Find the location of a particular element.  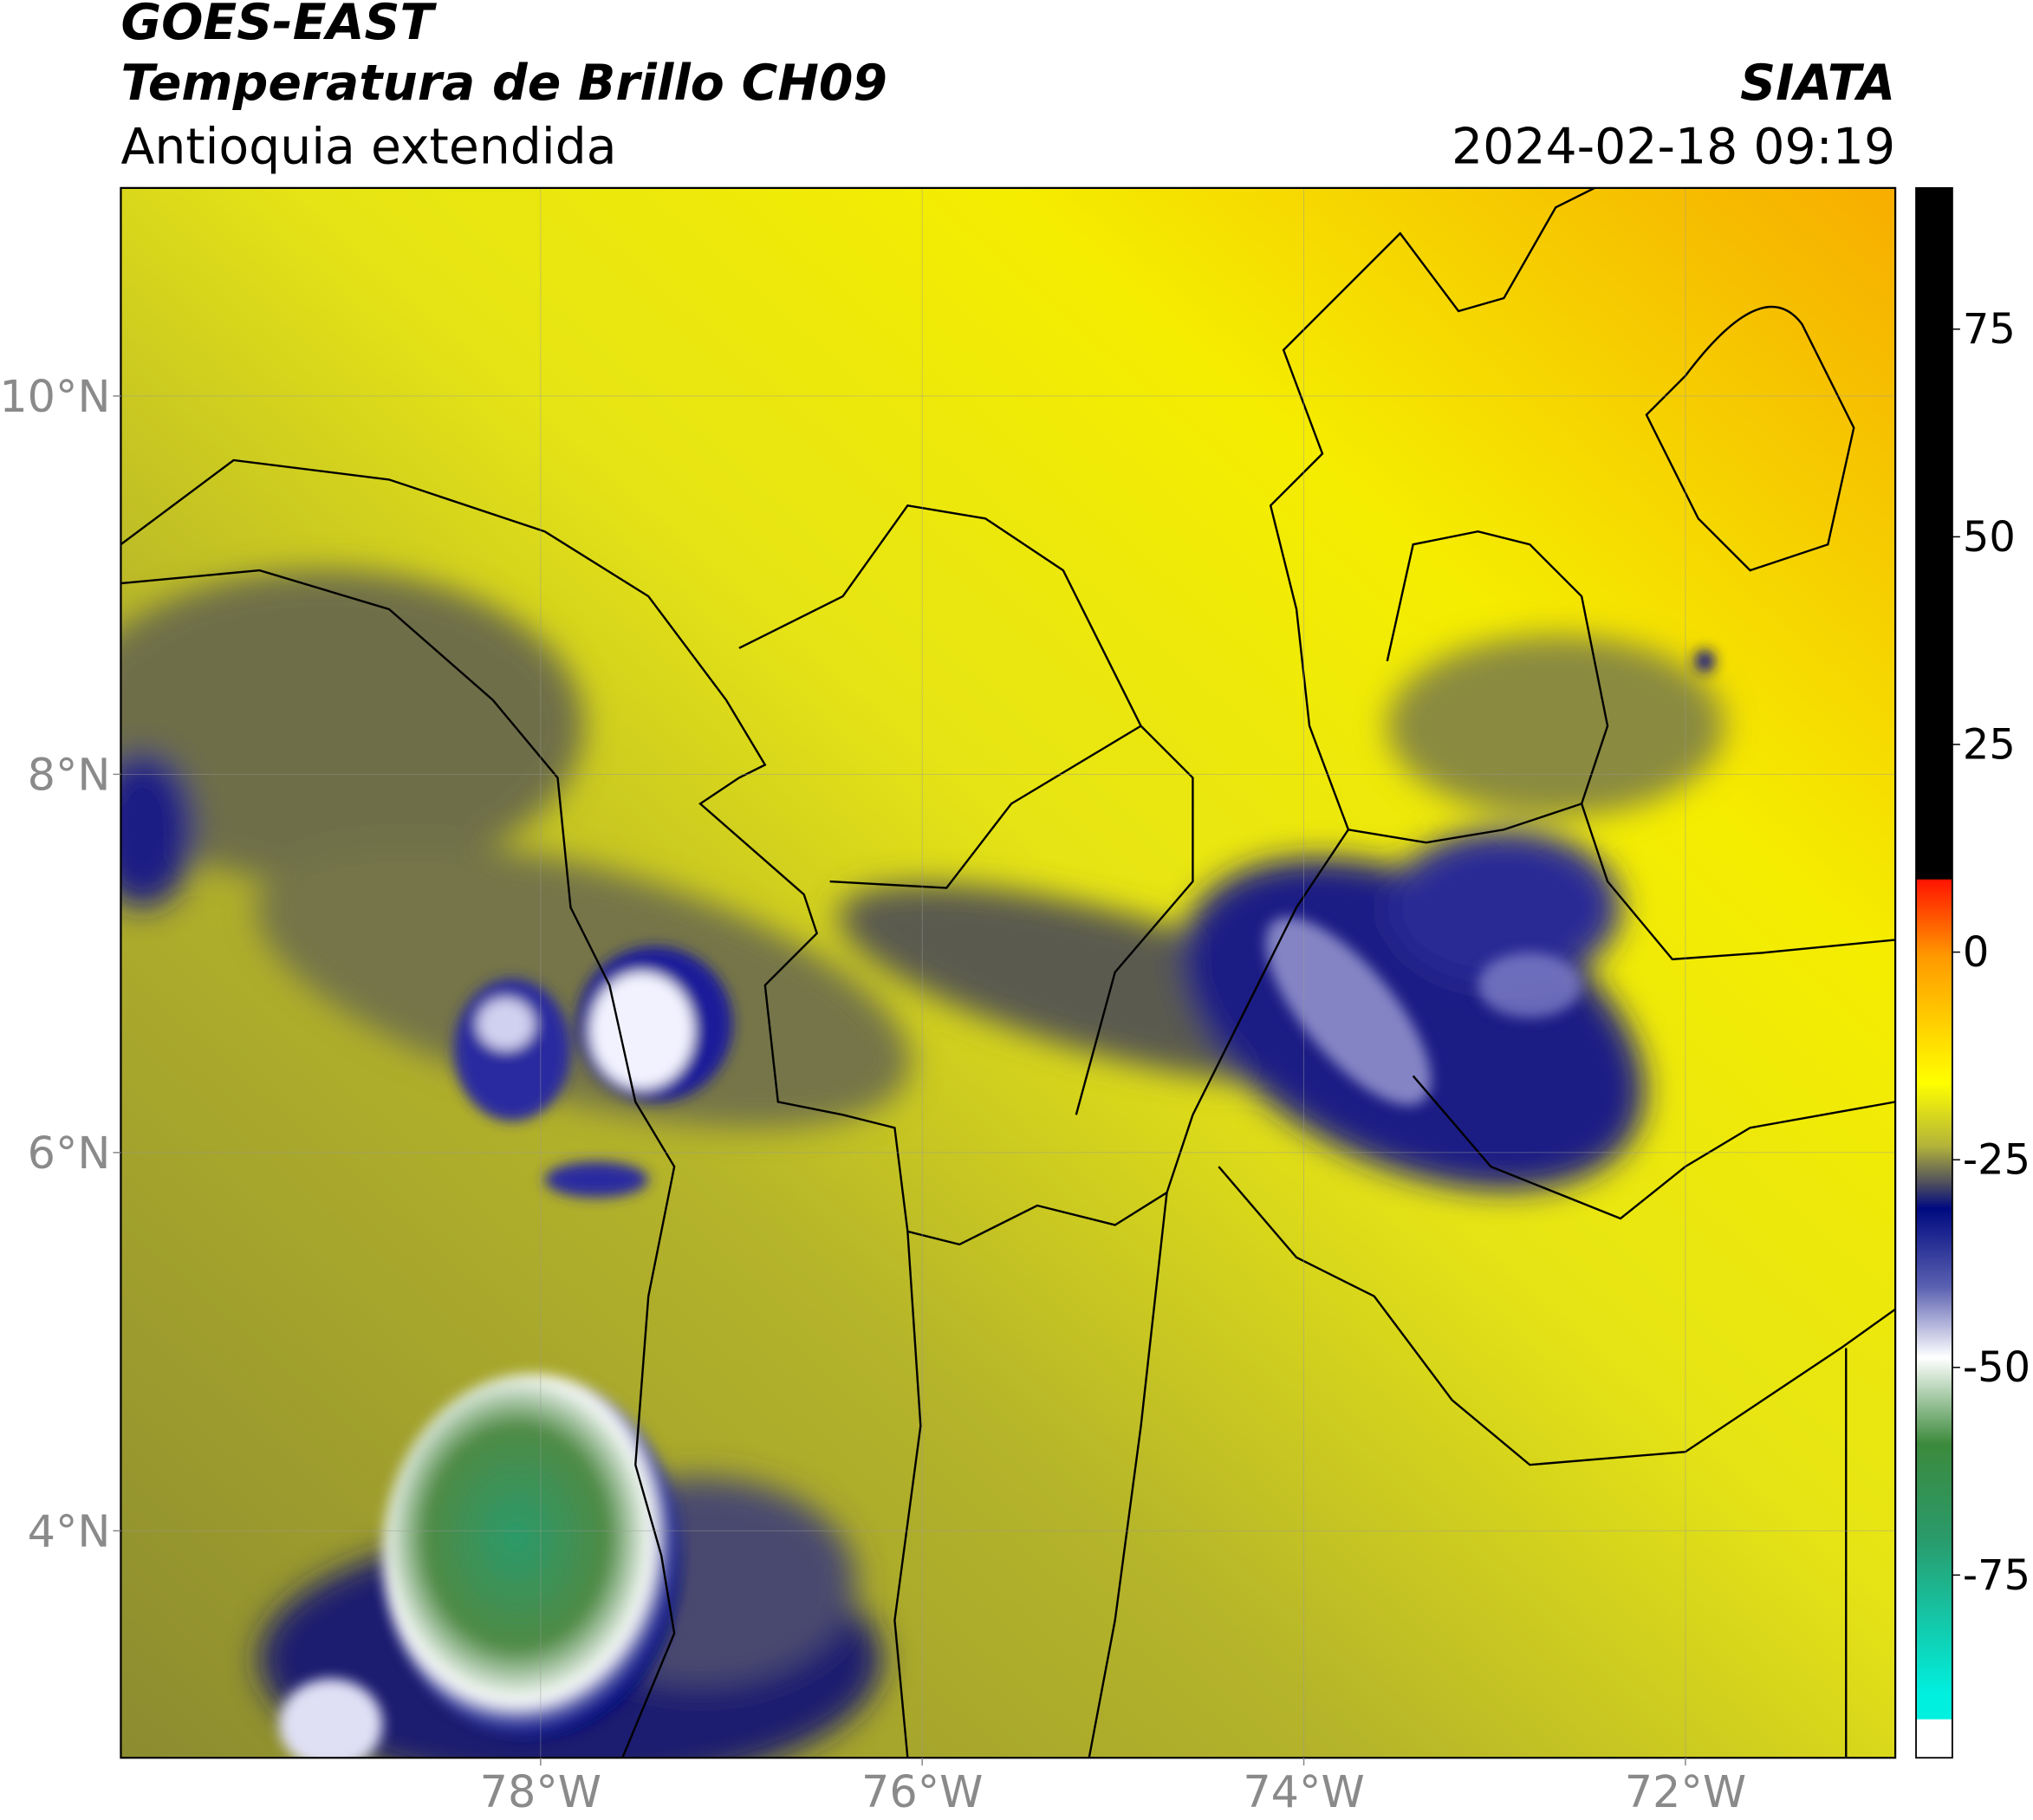

y-tick-label: 4°N is located at coordinates (69, 1531).